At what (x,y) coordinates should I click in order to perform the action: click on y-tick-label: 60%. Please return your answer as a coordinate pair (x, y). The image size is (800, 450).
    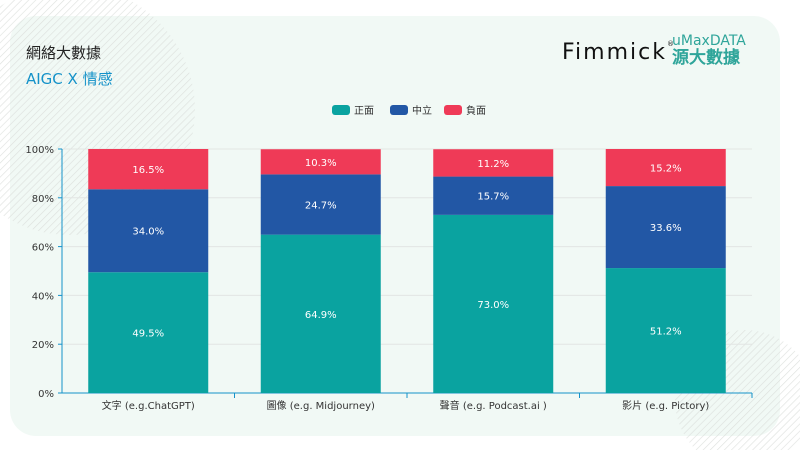
    Looking at the image, I should click on (43, 248).